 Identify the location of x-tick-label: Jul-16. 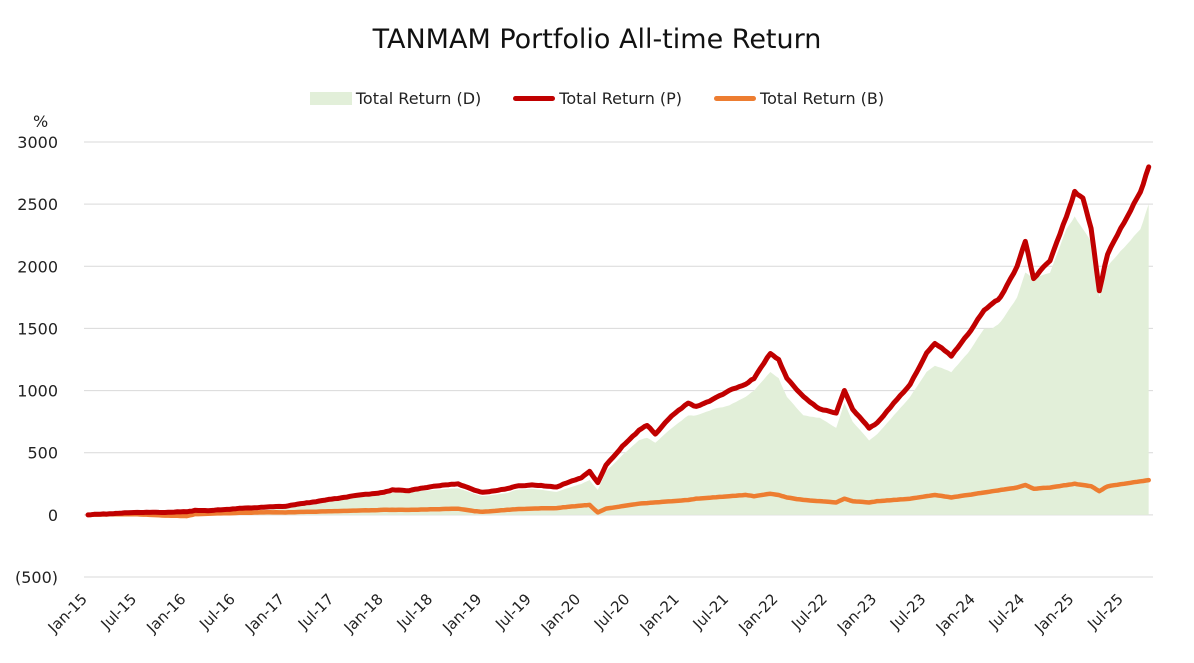
(217, 612).